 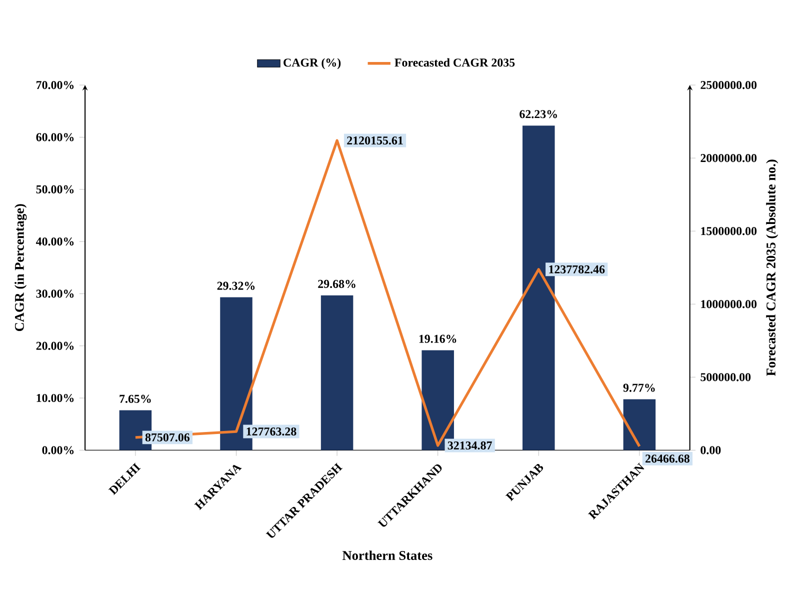 What do you see at coordinates (236, 286) in the screenshot?
I see `data-label: 29.32%` at bounding box center [236, 286].